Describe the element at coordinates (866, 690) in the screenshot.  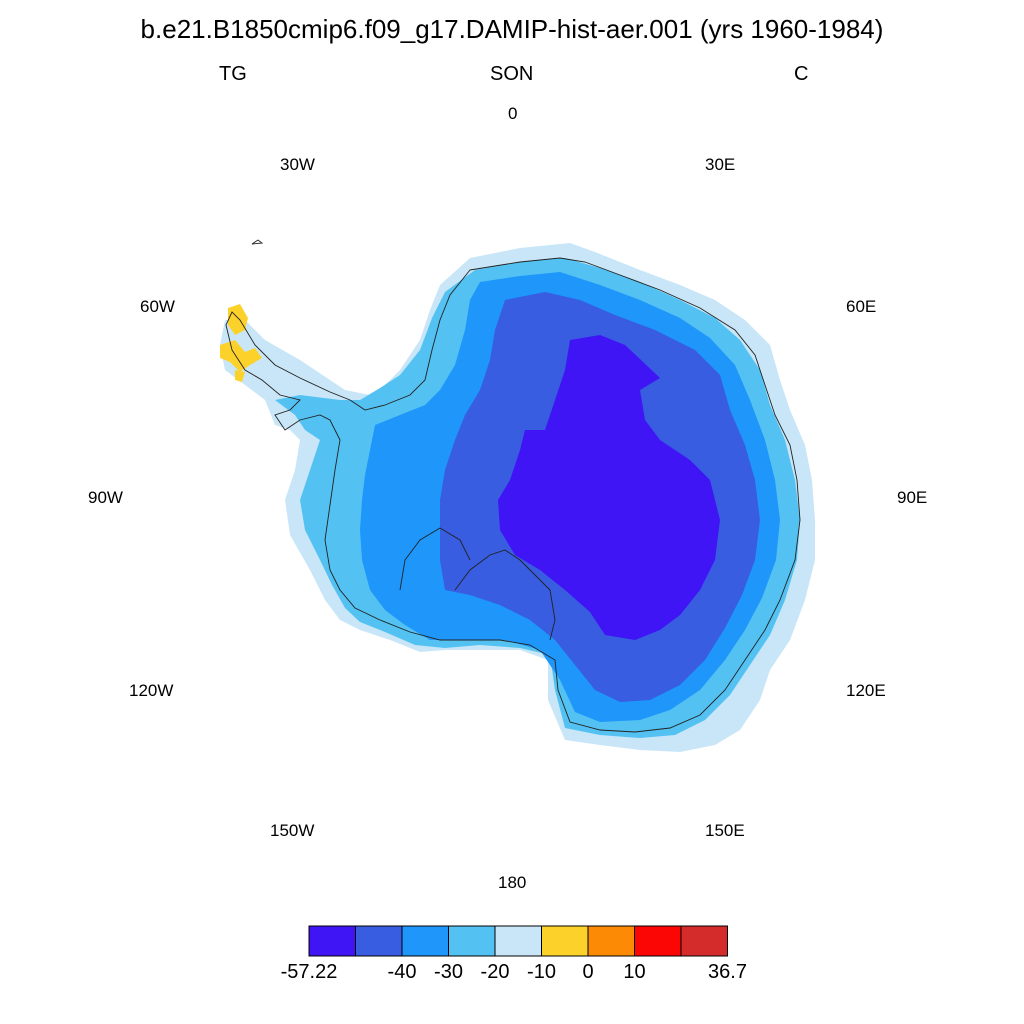
I see `lon-label-120e: 120E` at that location.